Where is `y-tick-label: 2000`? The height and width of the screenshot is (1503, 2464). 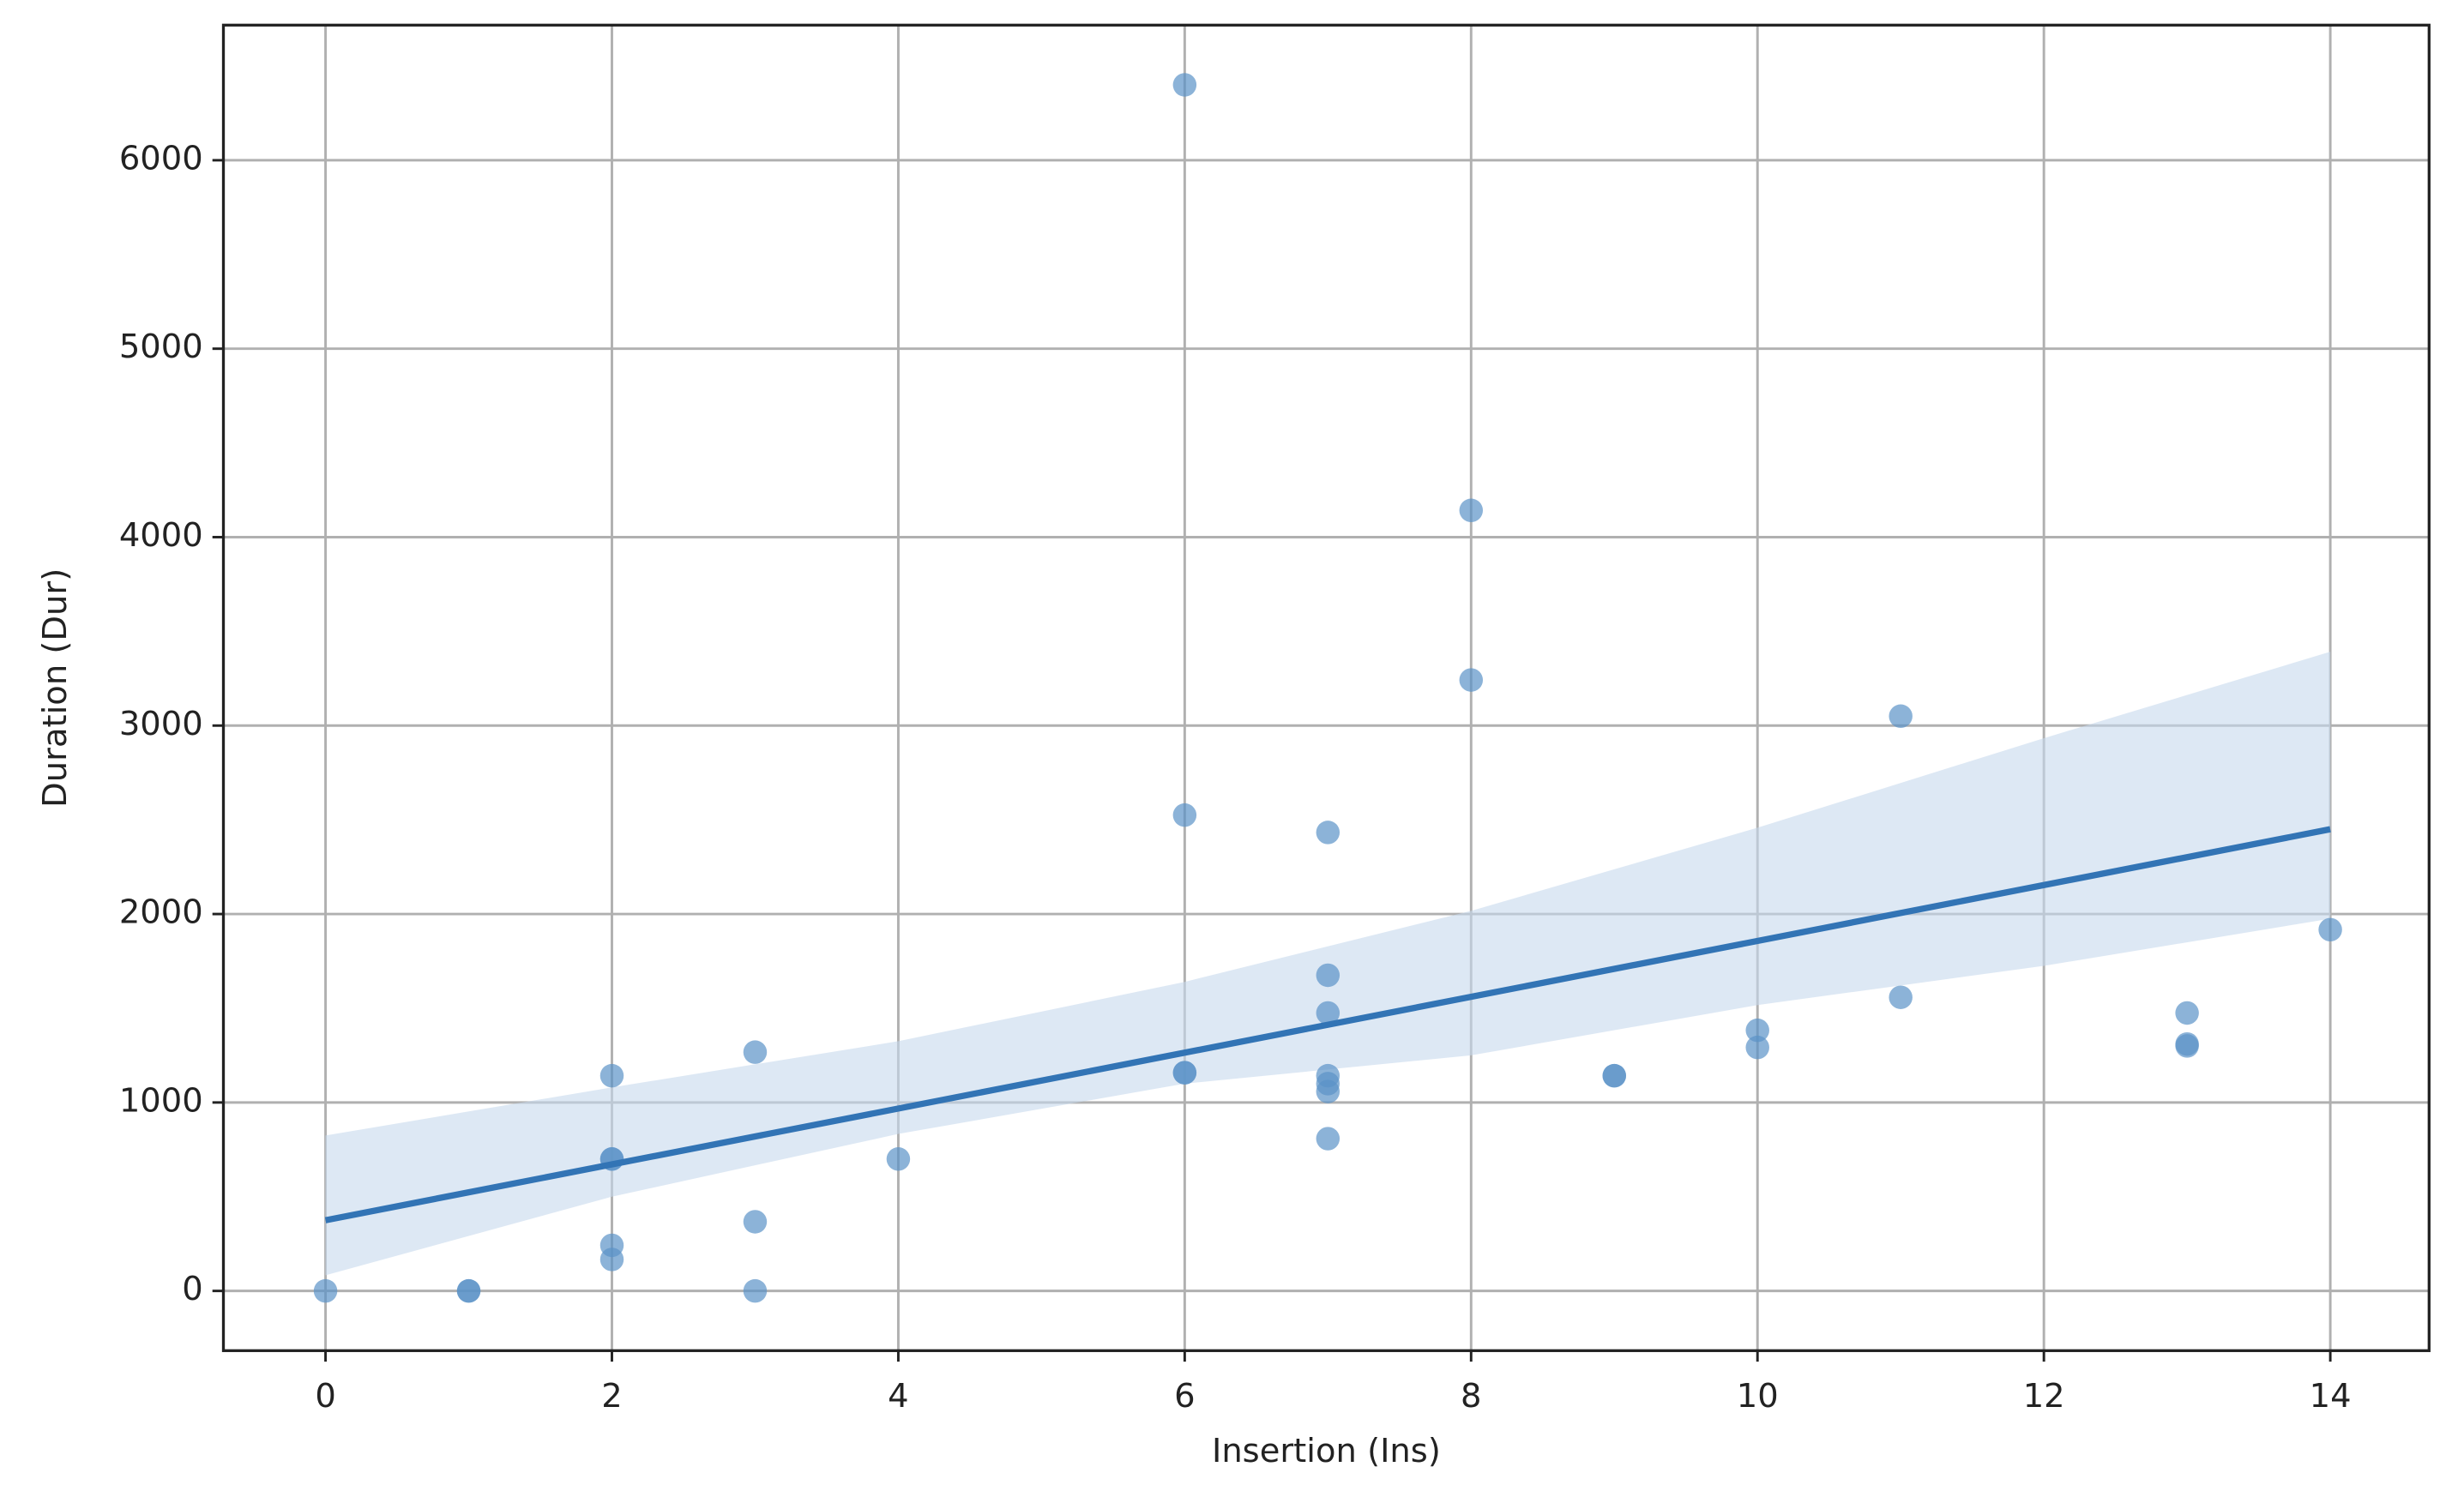
y-tick-label: 2000 is located at coordinates (161, 912).